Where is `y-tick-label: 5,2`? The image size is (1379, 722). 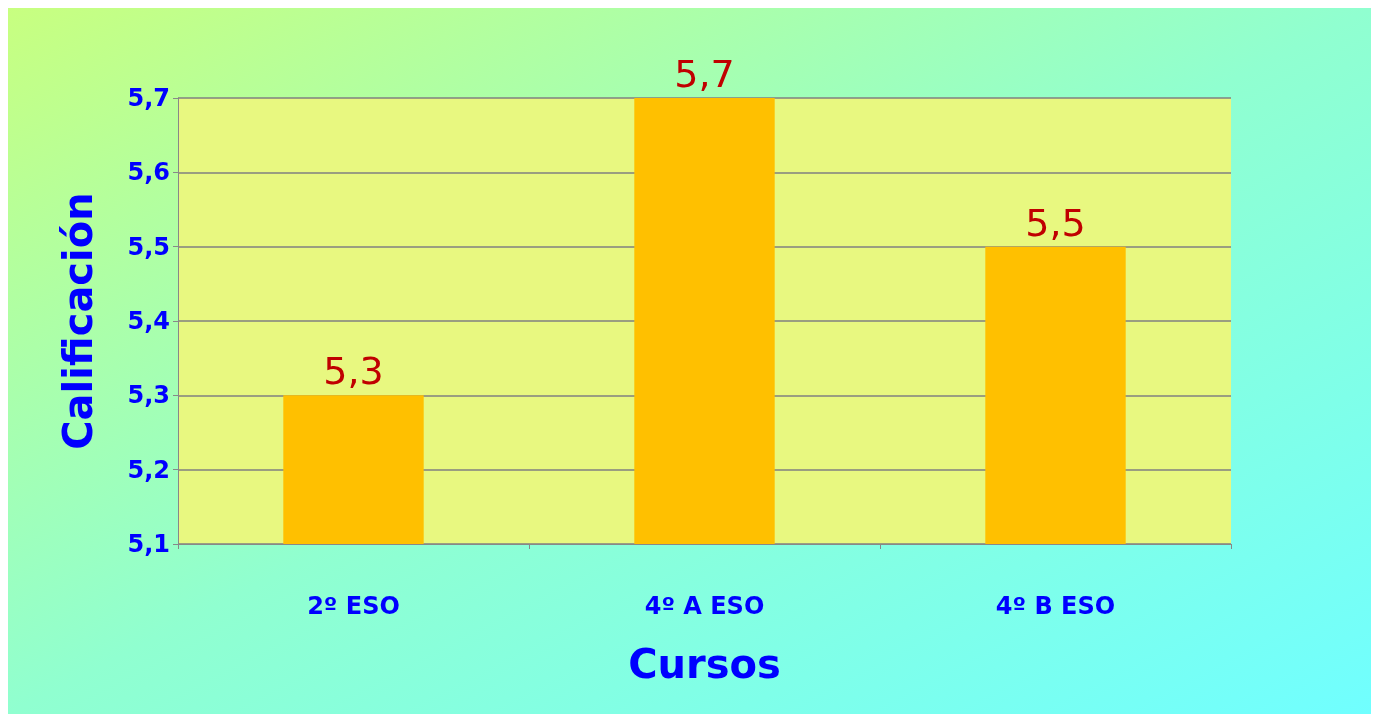
y-tick-label: 5,2 is located at coordinates (148, 469).